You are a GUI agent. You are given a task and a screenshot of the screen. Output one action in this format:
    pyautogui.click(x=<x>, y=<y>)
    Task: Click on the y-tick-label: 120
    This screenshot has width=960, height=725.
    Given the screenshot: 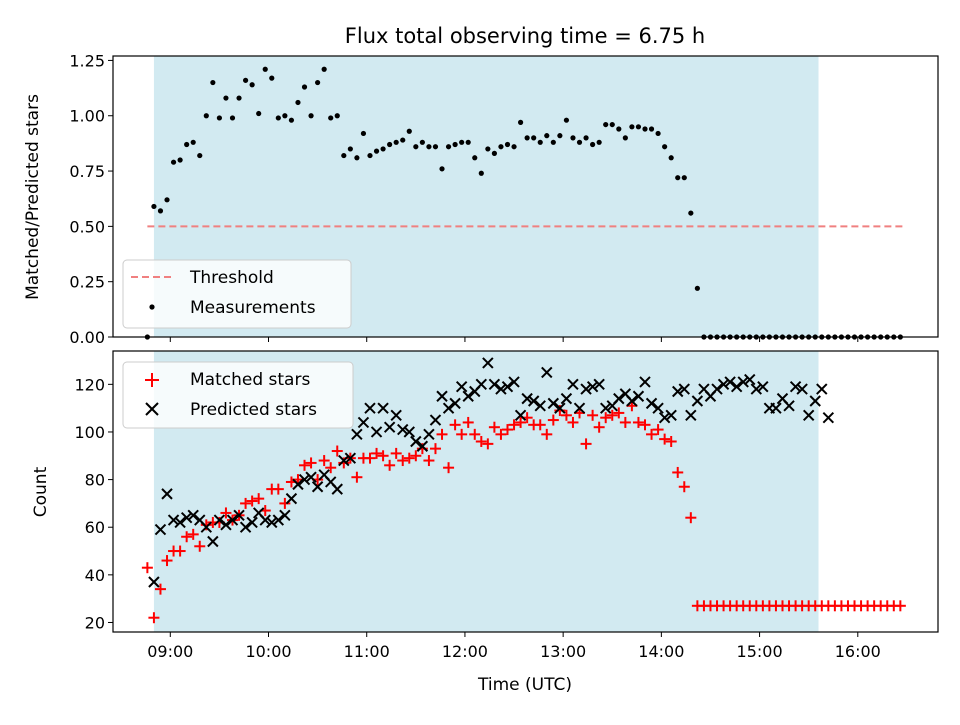 What is the action you would take?
    pyautogui.click(x=89, y=384)
    